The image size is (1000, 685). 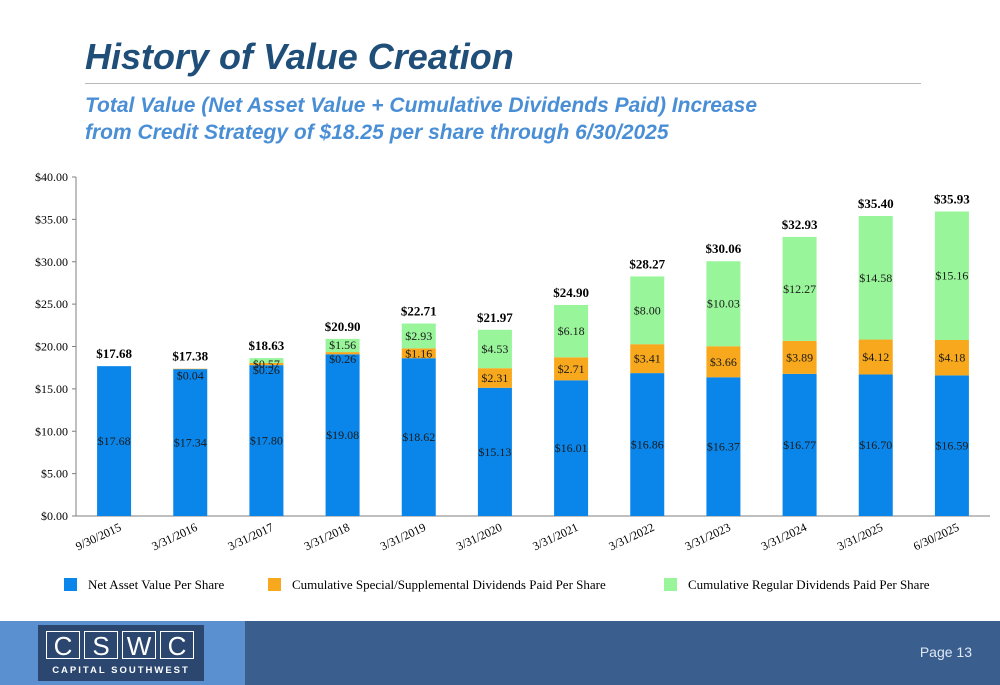 I want to click on total-label: $35.93, so click(x=952, y=198).